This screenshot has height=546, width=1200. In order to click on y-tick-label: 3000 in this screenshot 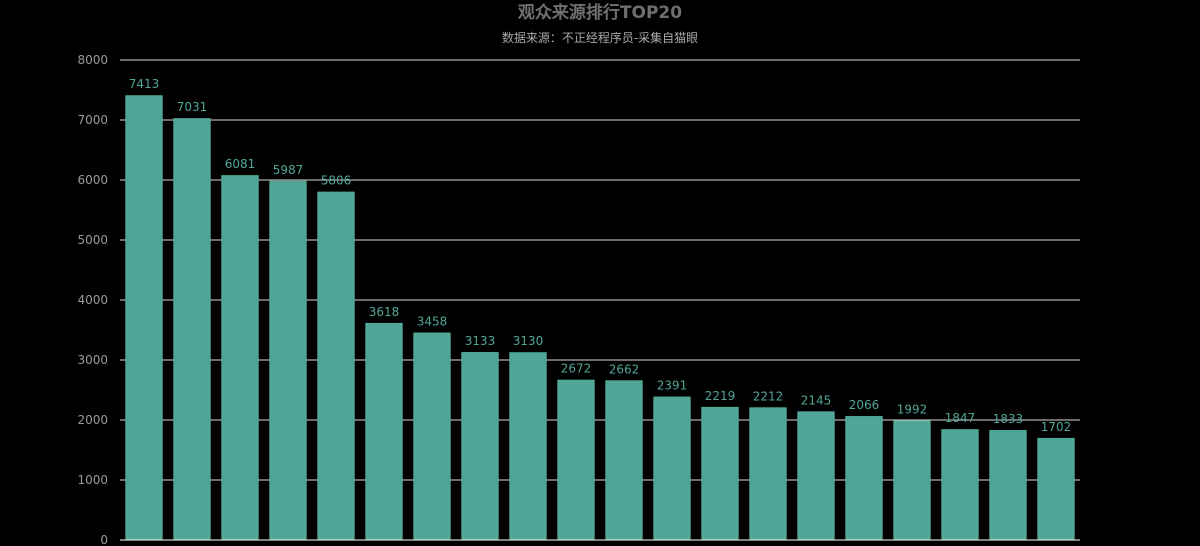, I will do `click(92, 360)`.